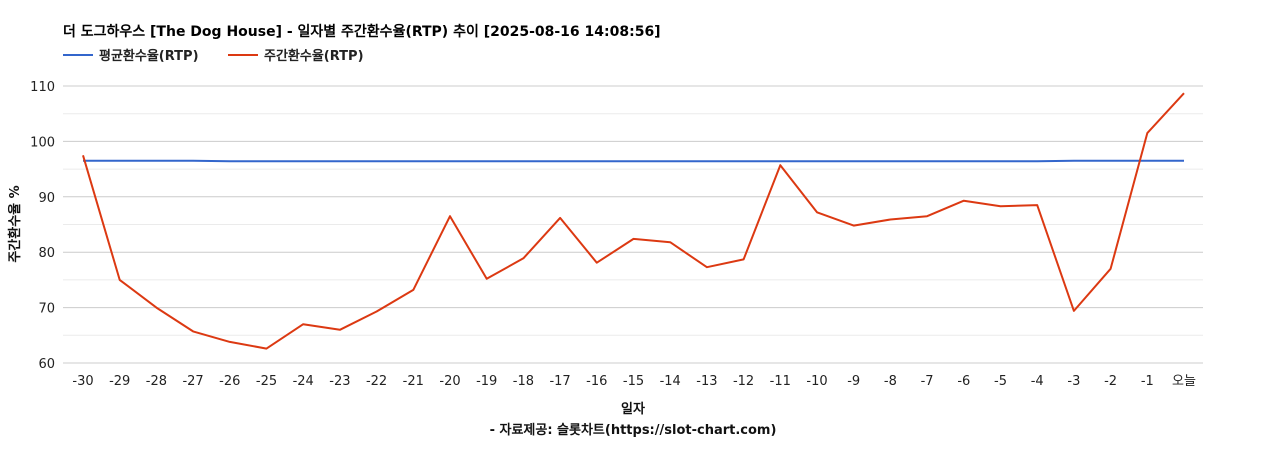 The width and height of the screenshot is (1268, 450). I want to click on y-tick-label: 80, so click(46, 253).